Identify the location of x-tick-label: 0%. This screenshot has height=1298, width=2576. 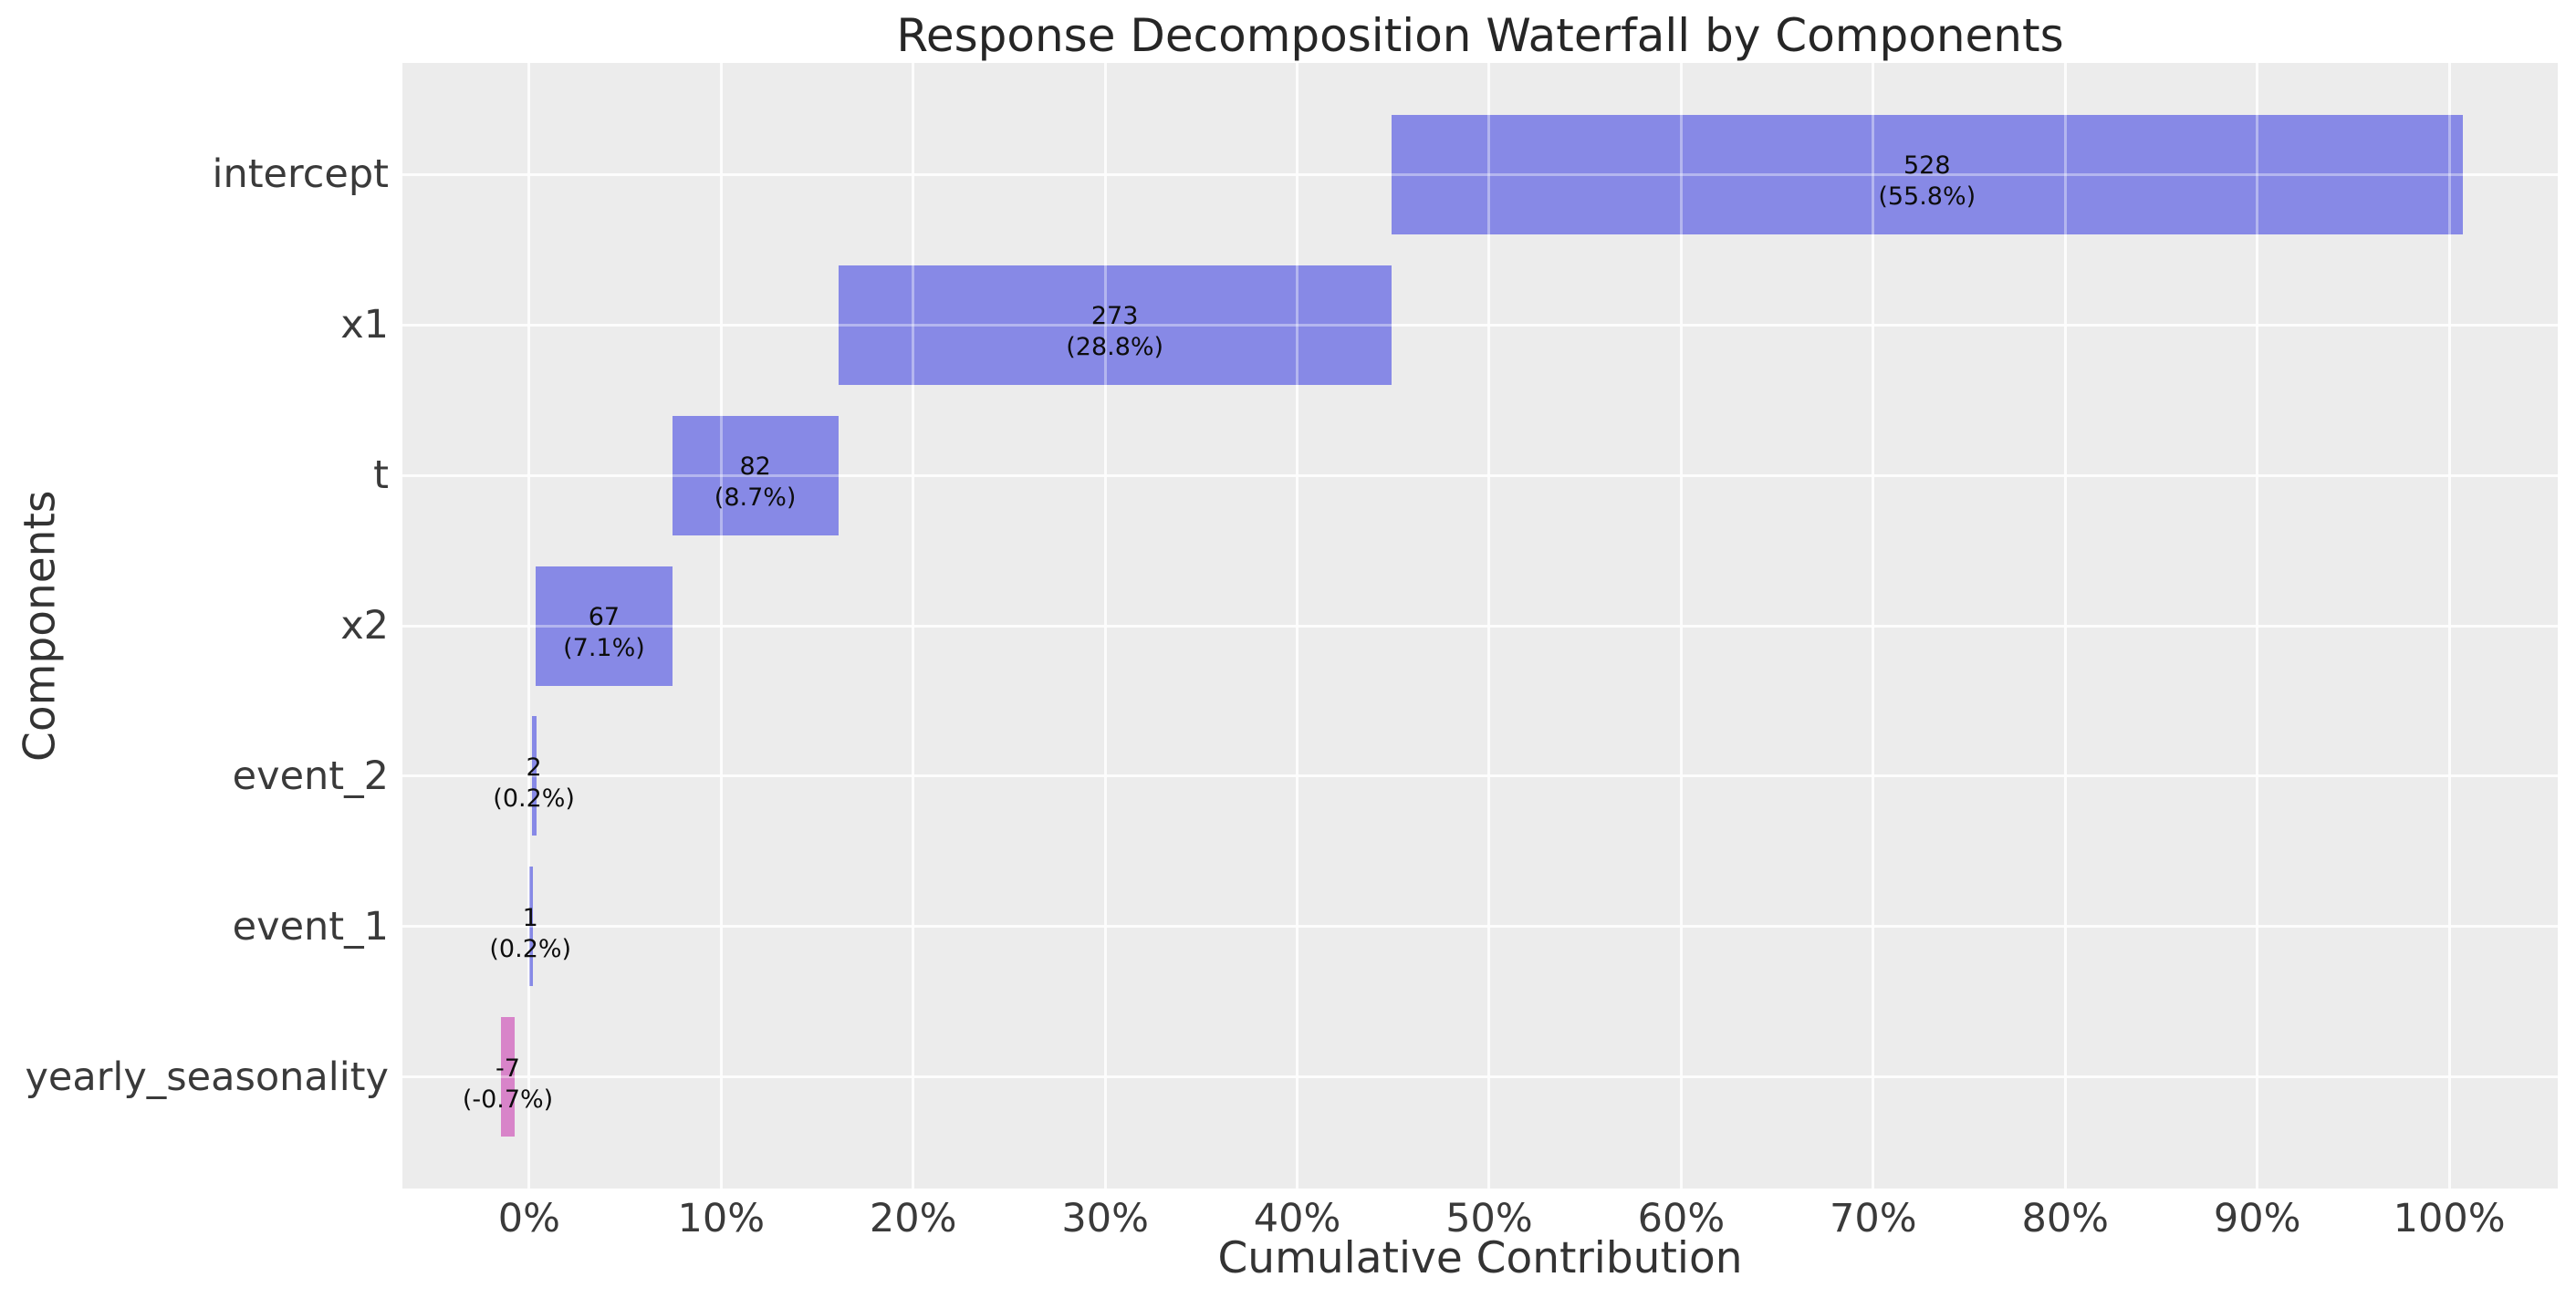
(528, 1218).